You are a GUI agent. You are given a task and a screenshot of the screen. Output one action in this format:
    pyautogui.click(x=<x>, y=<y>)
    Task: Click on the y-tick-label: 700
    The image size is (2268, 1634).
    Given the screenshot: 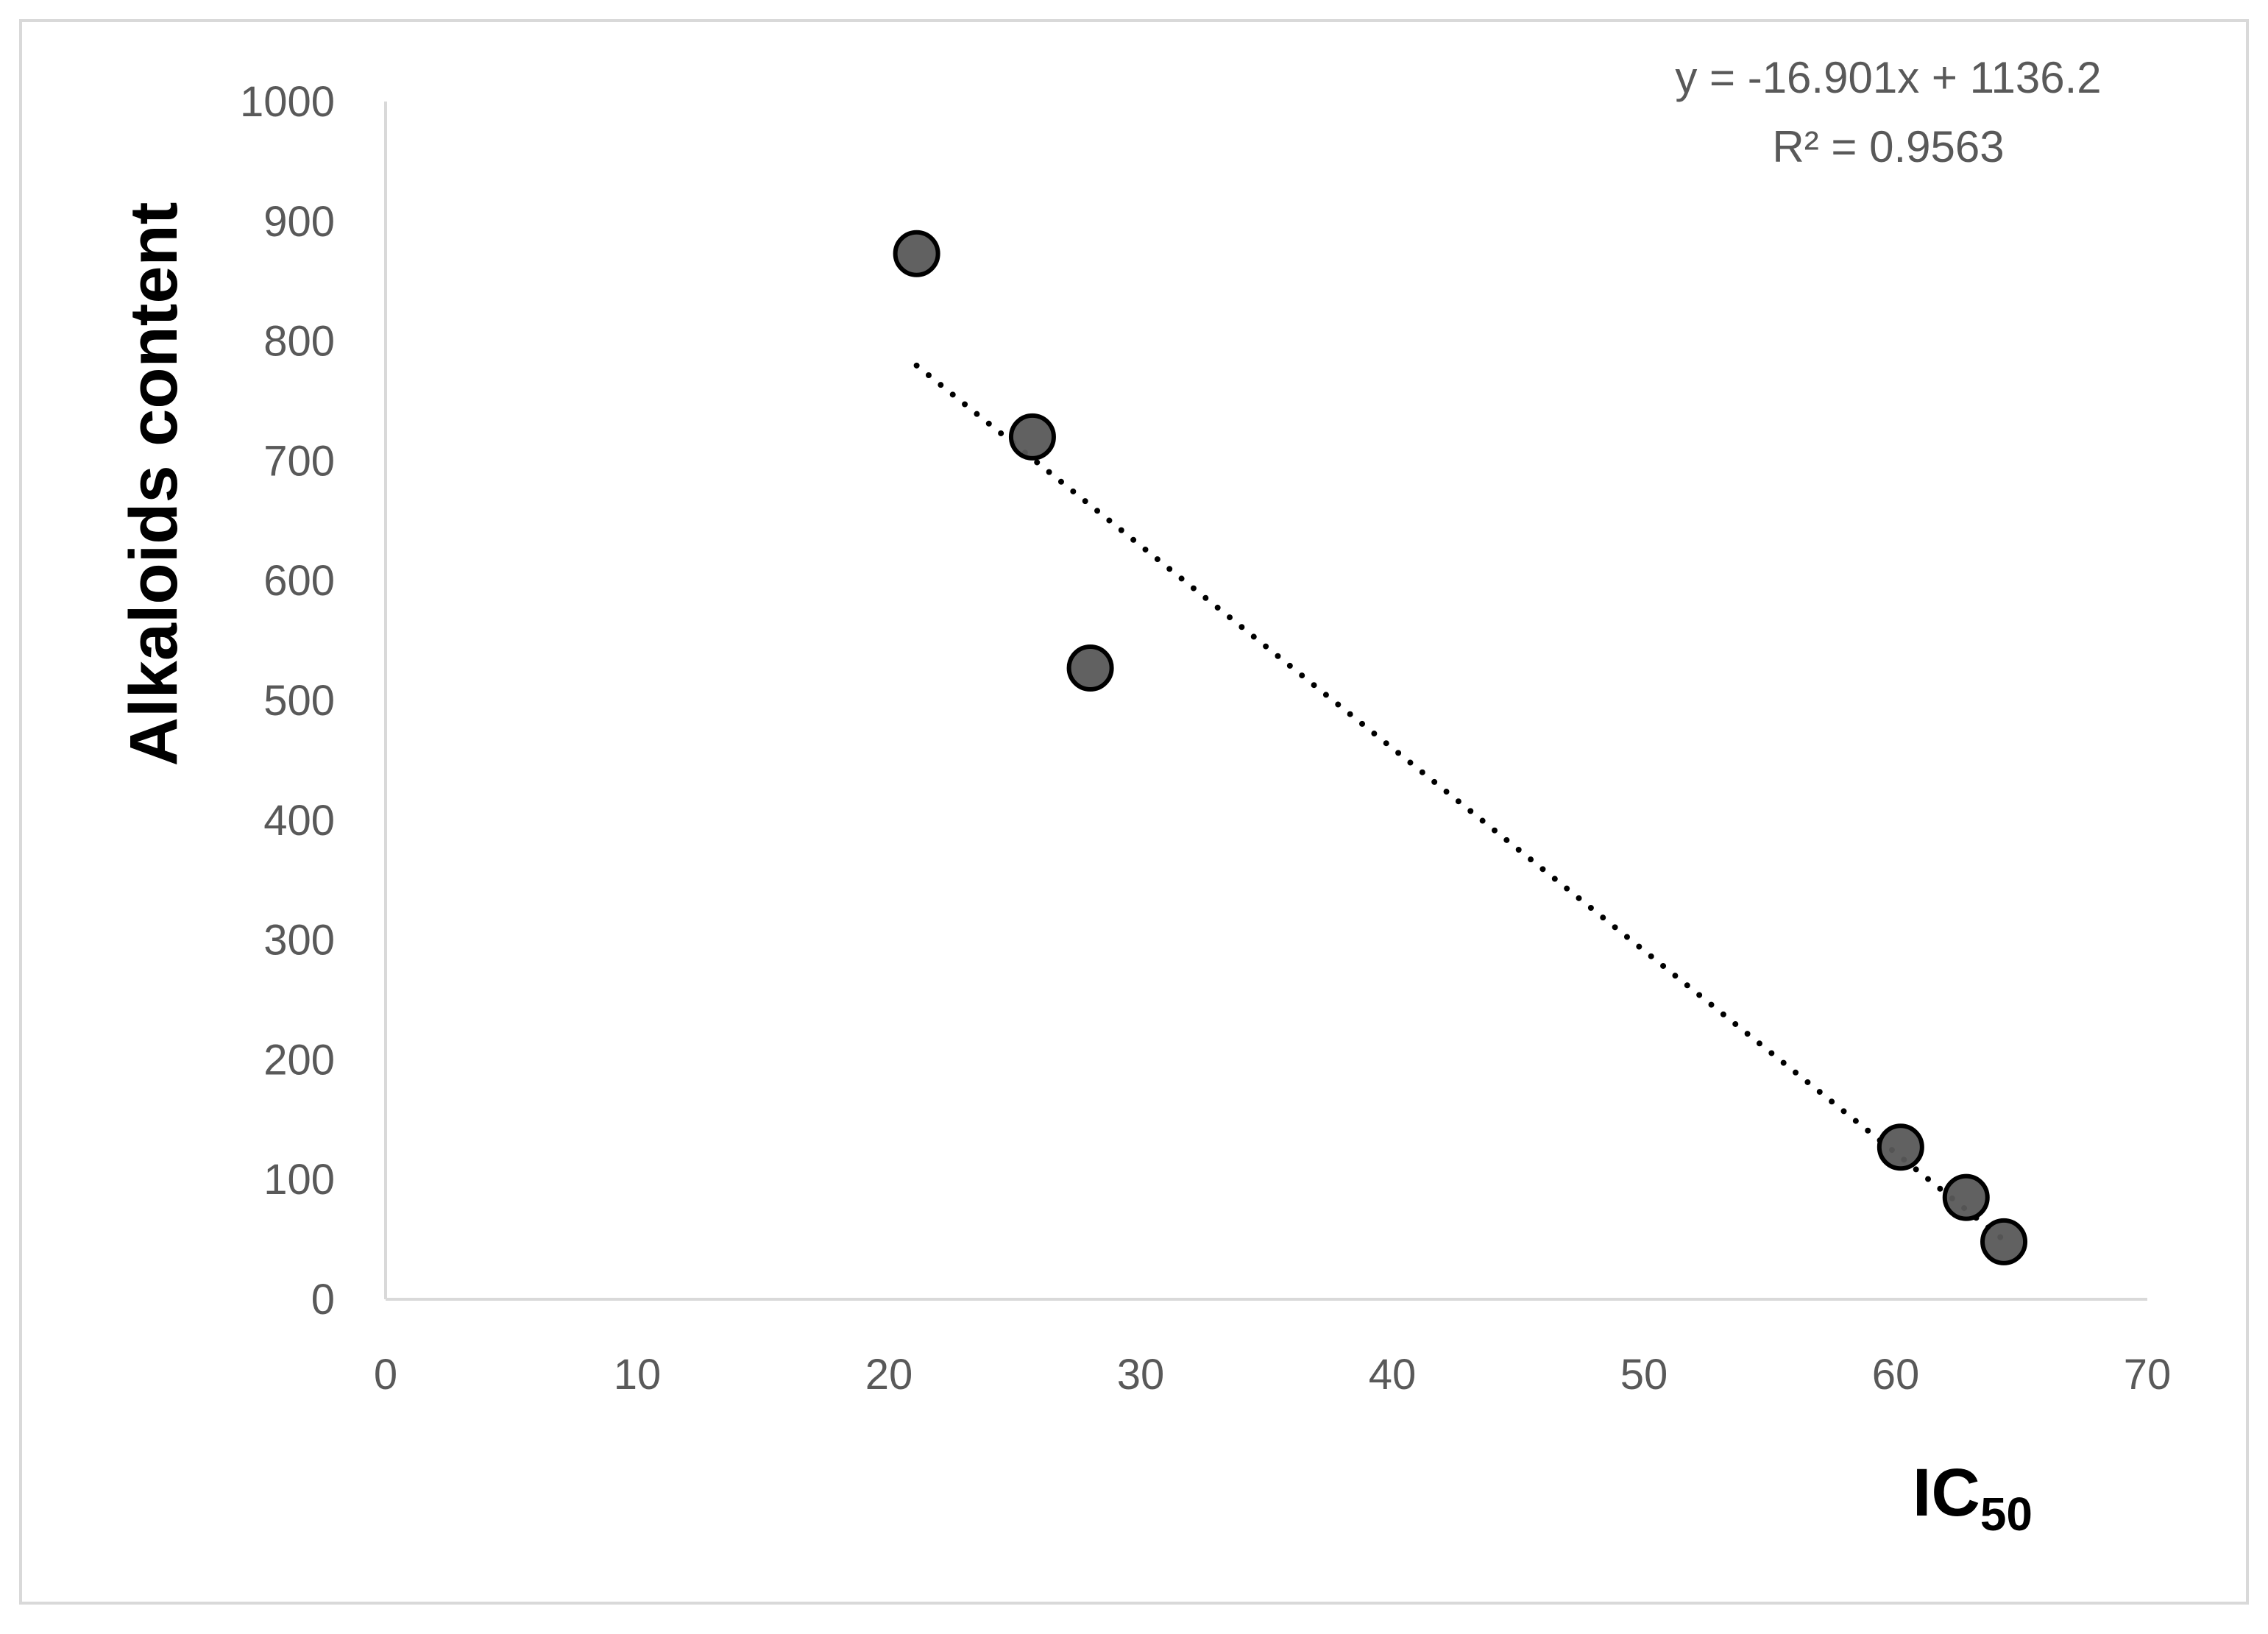 What is the action you would take?
    pyautogui.click(x=299, y=461)
    